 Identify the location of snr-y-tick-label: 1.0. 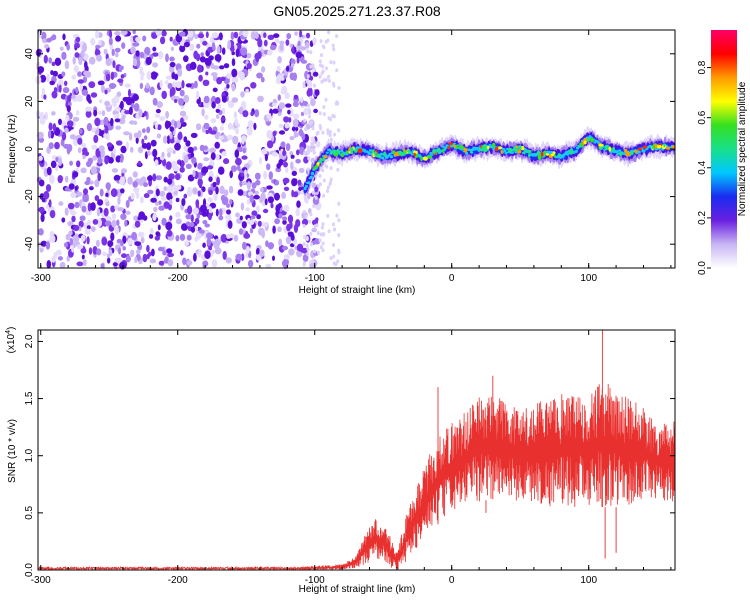
(29, 455).